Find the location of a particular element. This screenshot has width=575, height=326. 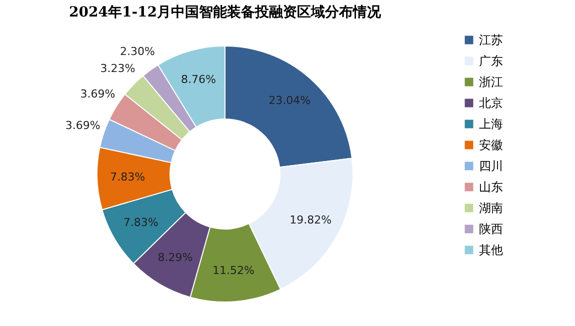

data-label: 2.30% is located at coordinates (137, 51).